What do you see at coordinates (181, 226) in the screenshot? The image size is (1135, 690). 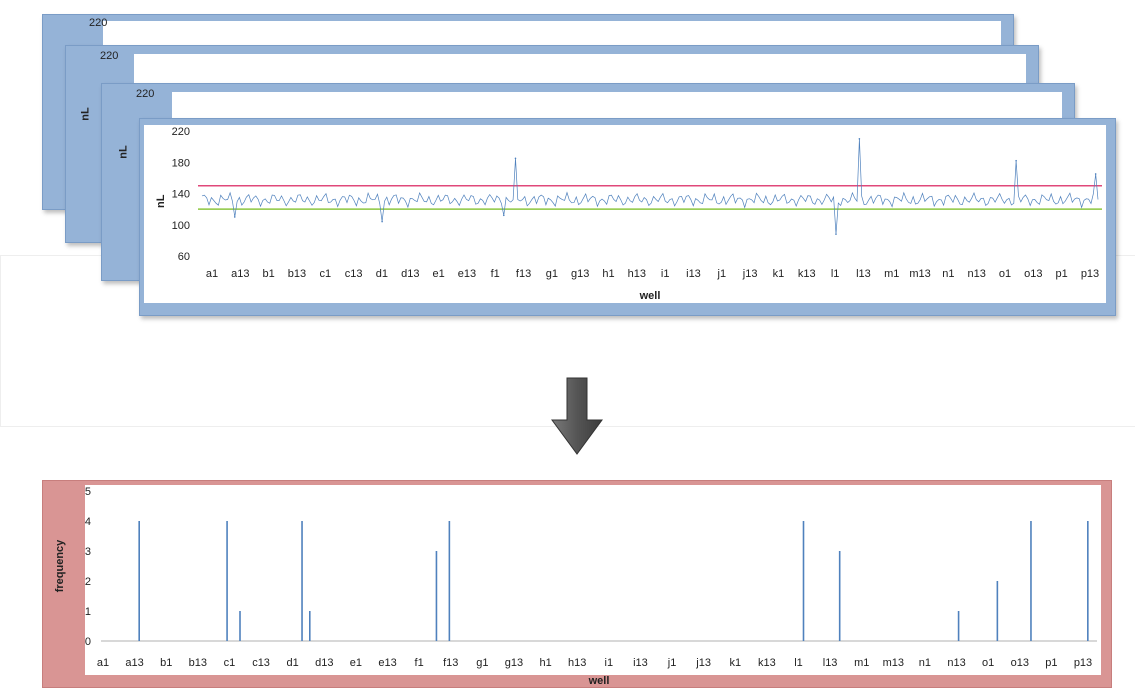 I see `y-tick-label: 100` at bounding box center [181, 226].